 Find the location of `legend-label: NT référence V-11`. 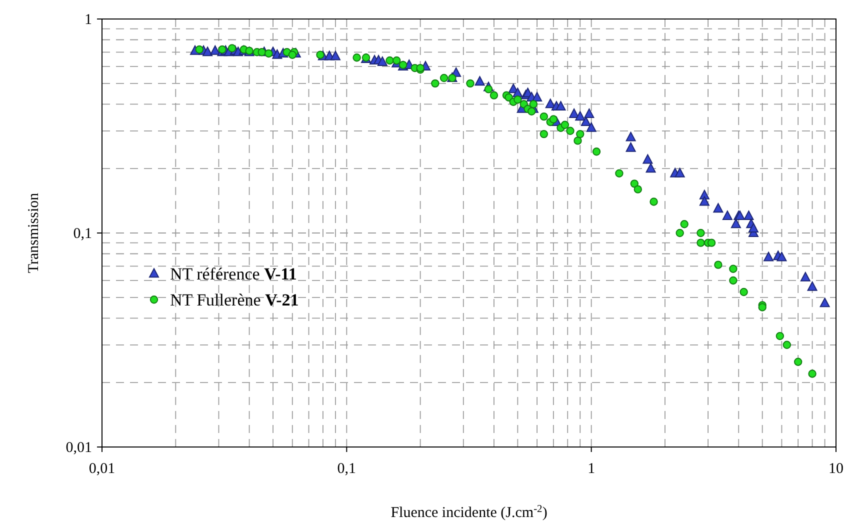

legend-label: NT référence V-11 is located at coordinates (233, 274).